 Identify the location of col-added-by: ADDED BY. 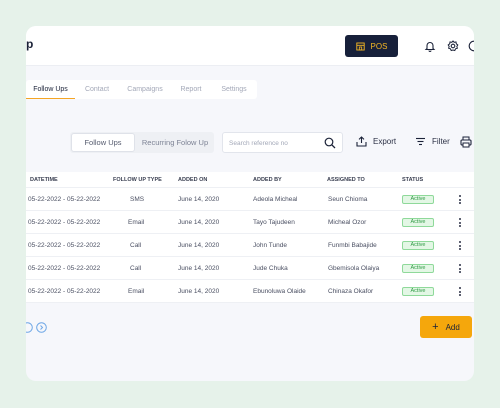
(267, 179).